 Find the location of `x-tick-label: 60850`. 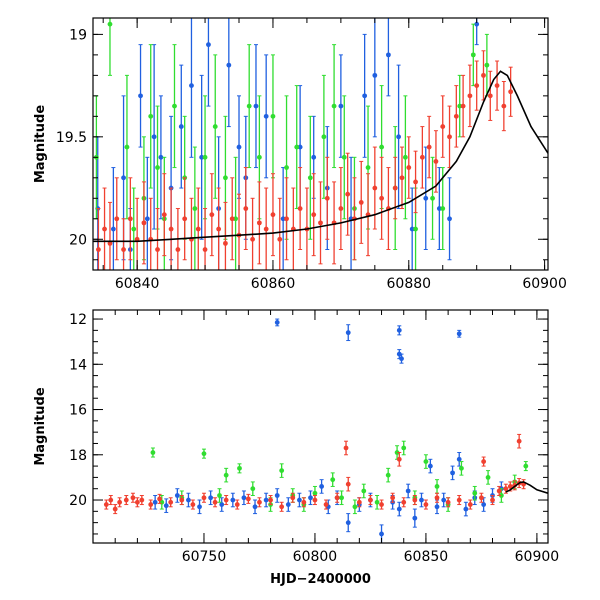

x-tick-label: 60850 is located at coordinates (426, 557).